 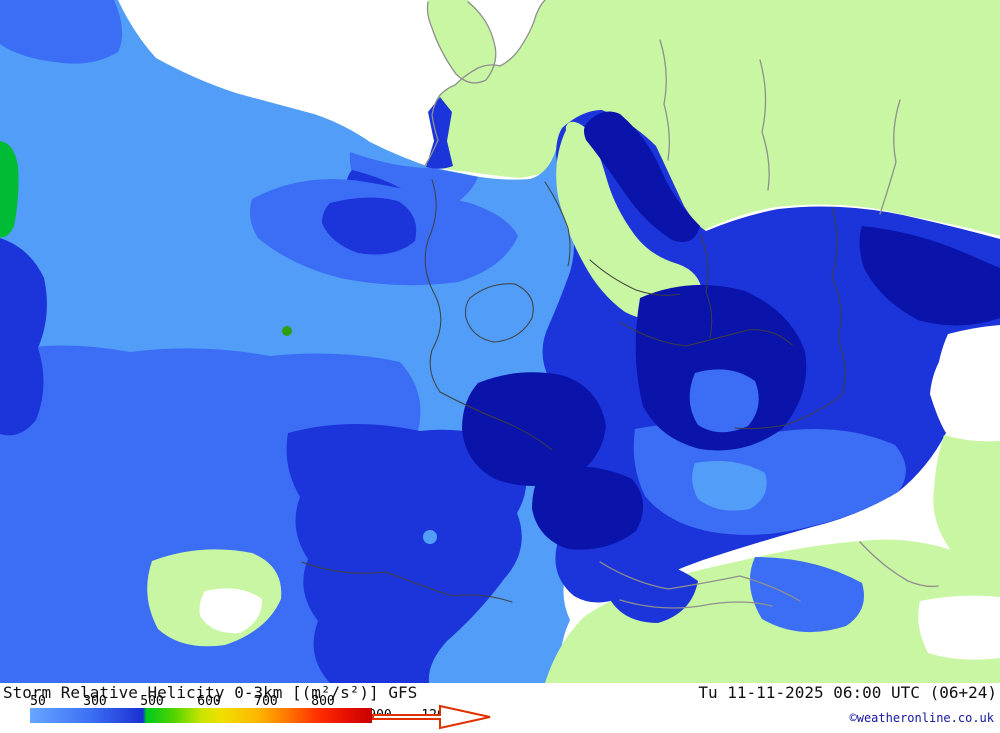 I want to click on legend-arrow, so click(x=431, y=717).